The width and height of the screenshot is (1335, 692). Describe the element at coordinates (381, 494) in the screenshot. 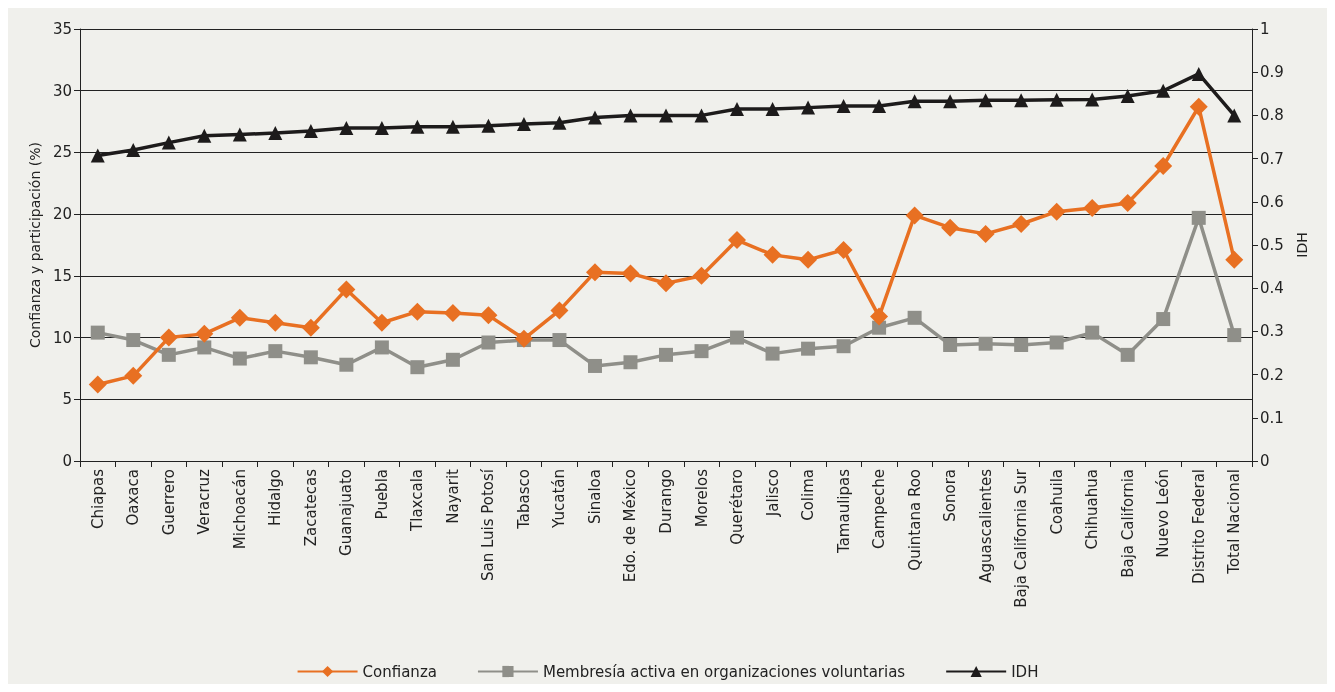

I see `x-tick-label: Puebla` at that location.